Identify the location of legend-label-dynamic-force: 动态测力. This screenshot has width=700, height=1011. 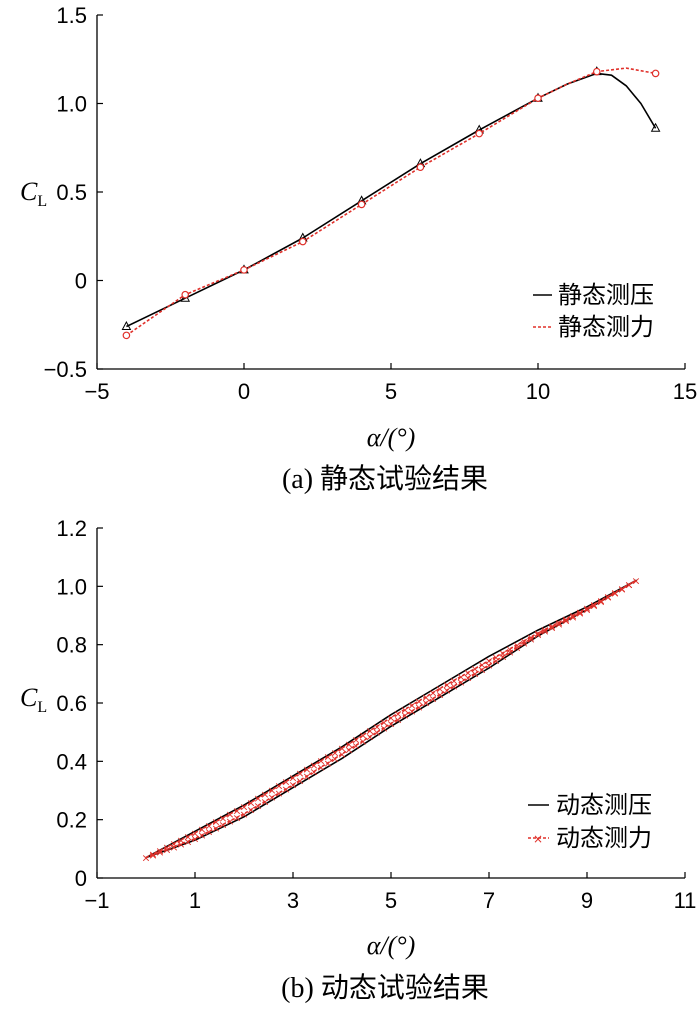
(604, 838).